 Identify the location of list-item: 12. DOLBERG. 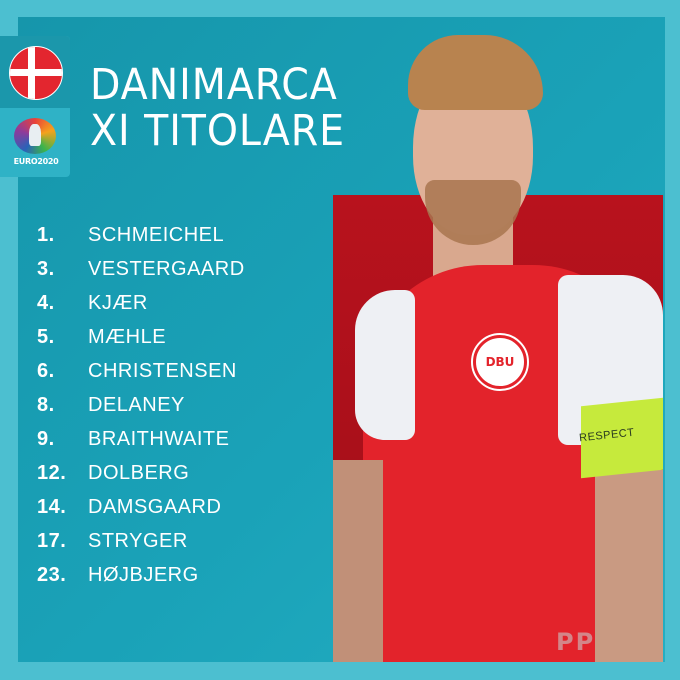
(141, 473).